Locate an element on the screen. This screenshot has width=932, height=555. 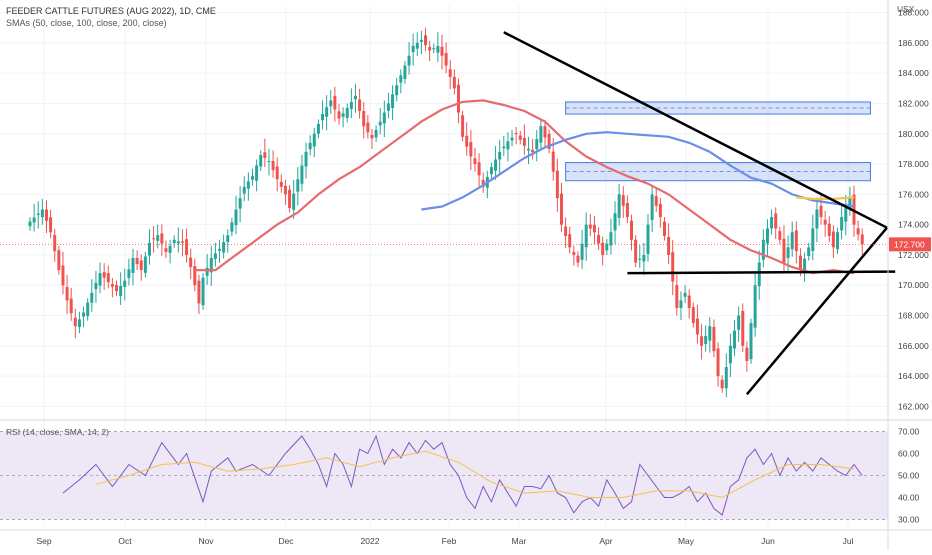
time-tick-label: Dec is located at coordinates (286, 541).